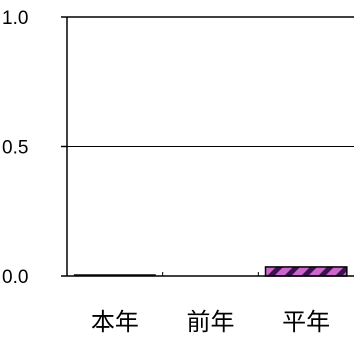 The image size is (355, 354). Describe the element at coordinates (211, 322) in the screenshot. I see `x-tick-label: 前年` at that location.